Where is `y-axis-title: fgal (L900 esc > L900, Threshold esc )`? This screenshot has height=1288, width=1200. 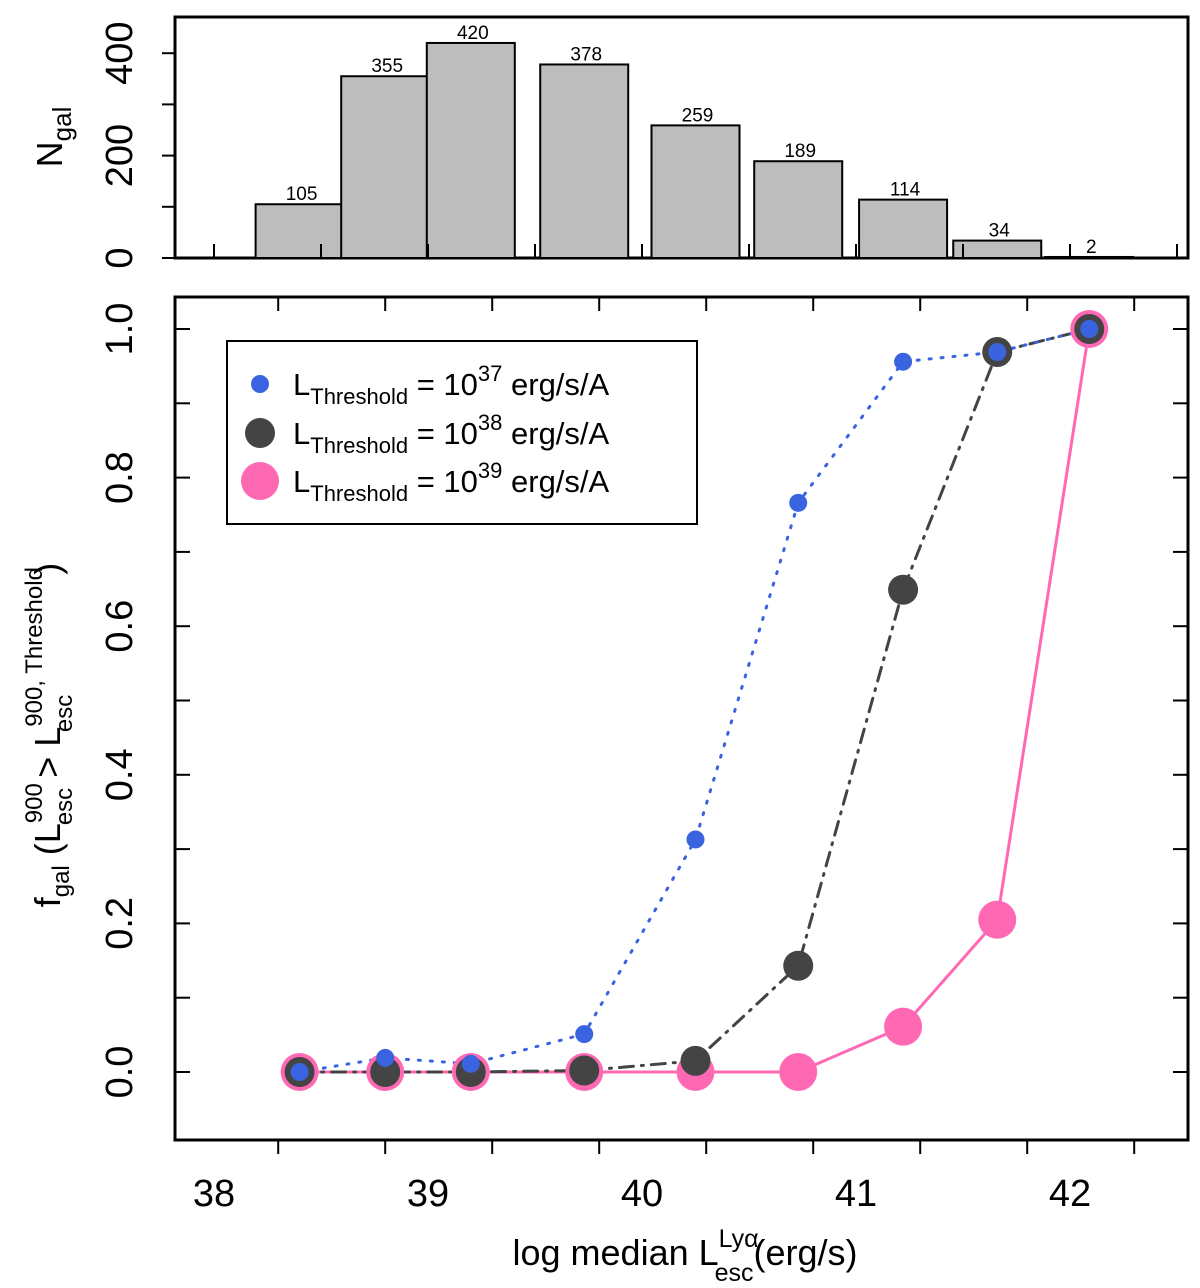
y-axis-title: fgal (L900 esc > L900, Threshold esc ) is located at coordinates (49, 735).